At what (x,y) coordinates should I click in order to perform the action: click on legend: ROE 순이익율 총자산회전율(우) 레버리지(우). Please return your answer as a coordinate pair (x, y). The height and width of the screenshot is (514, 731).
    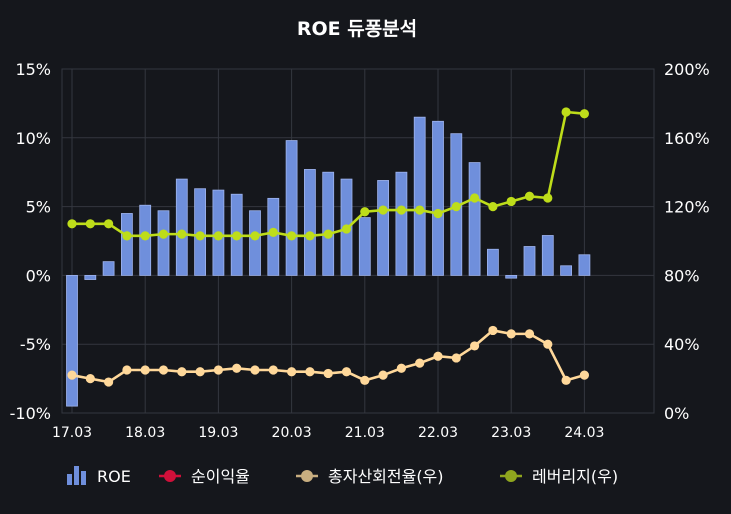
    Looking at the image, I should click on (342, 476).